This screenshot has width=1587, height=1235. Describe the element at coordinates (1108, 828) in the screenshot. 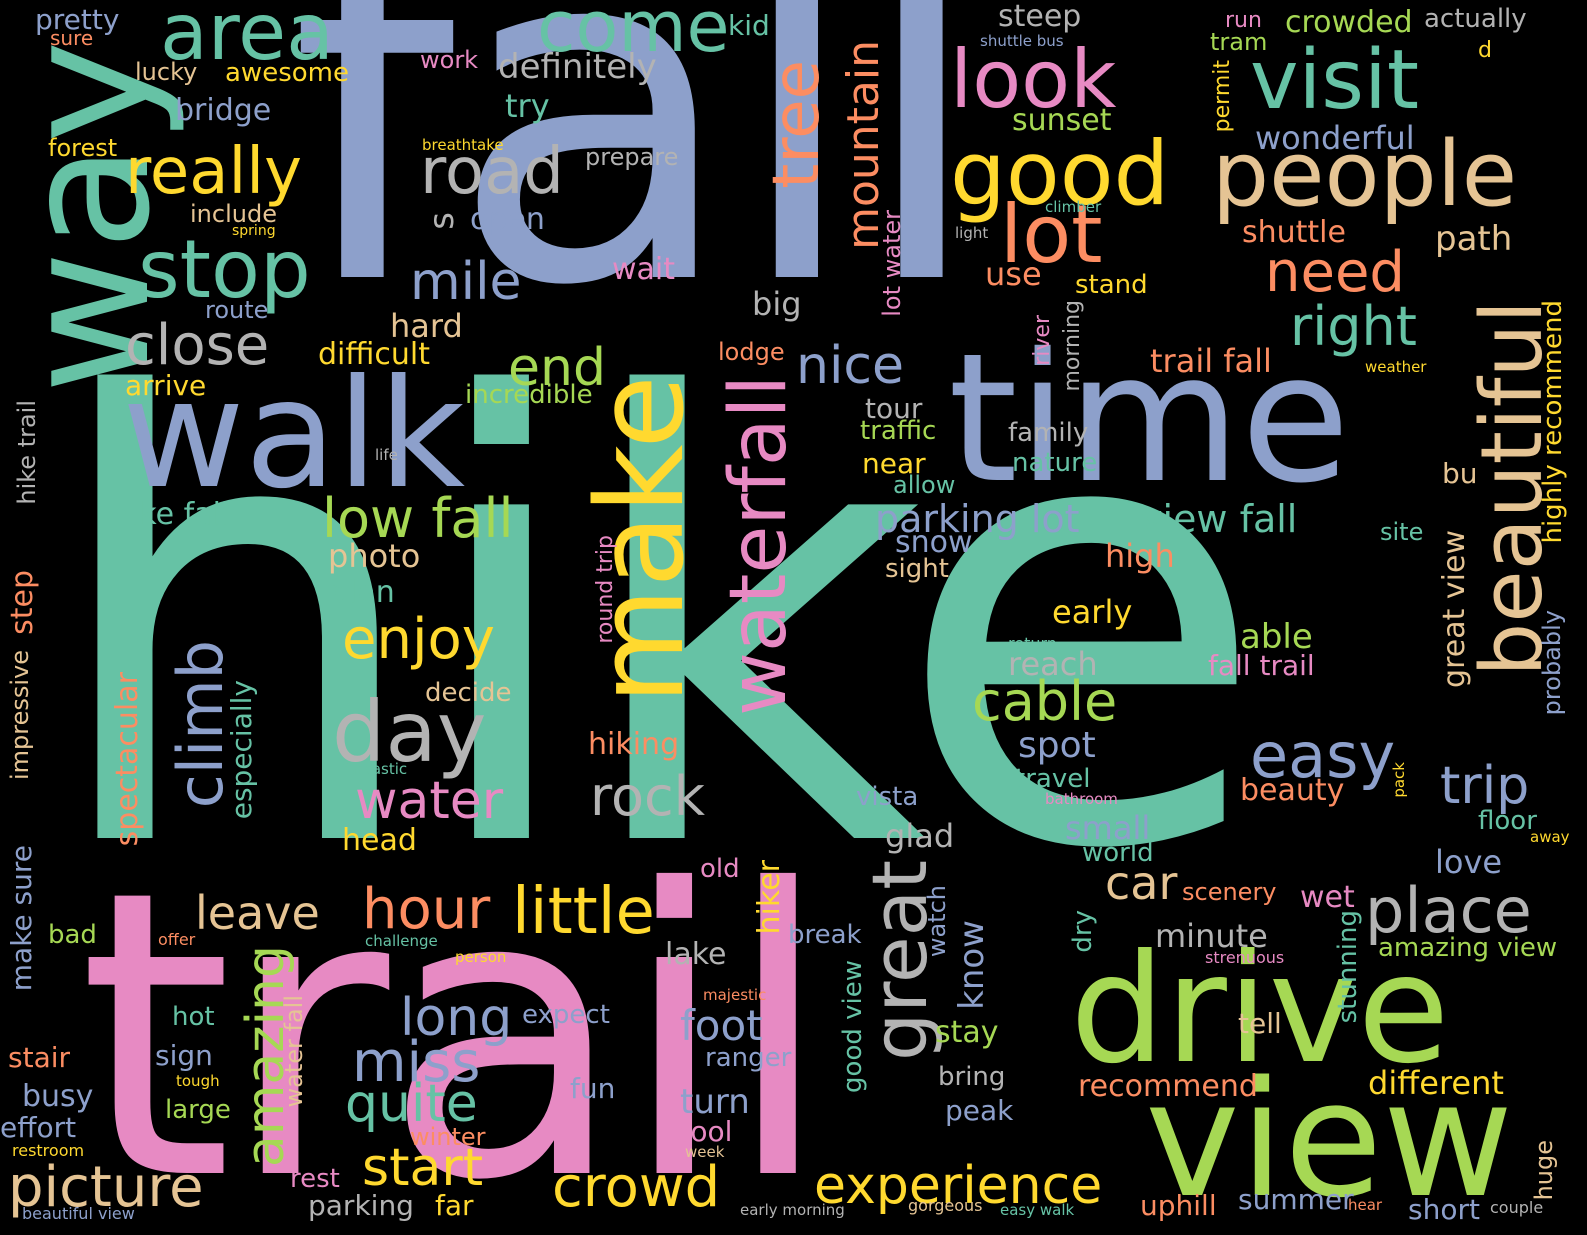

I see `word-small: small` at that location.